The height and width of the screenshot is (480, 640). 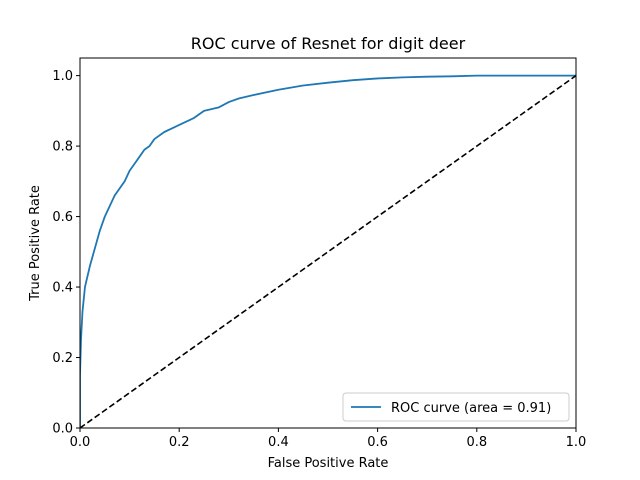 What do you see at coordinates (328, 463) in the screenshot?
I see `x-axis-title: False Positive Rate` at bounding box center [328, 463].